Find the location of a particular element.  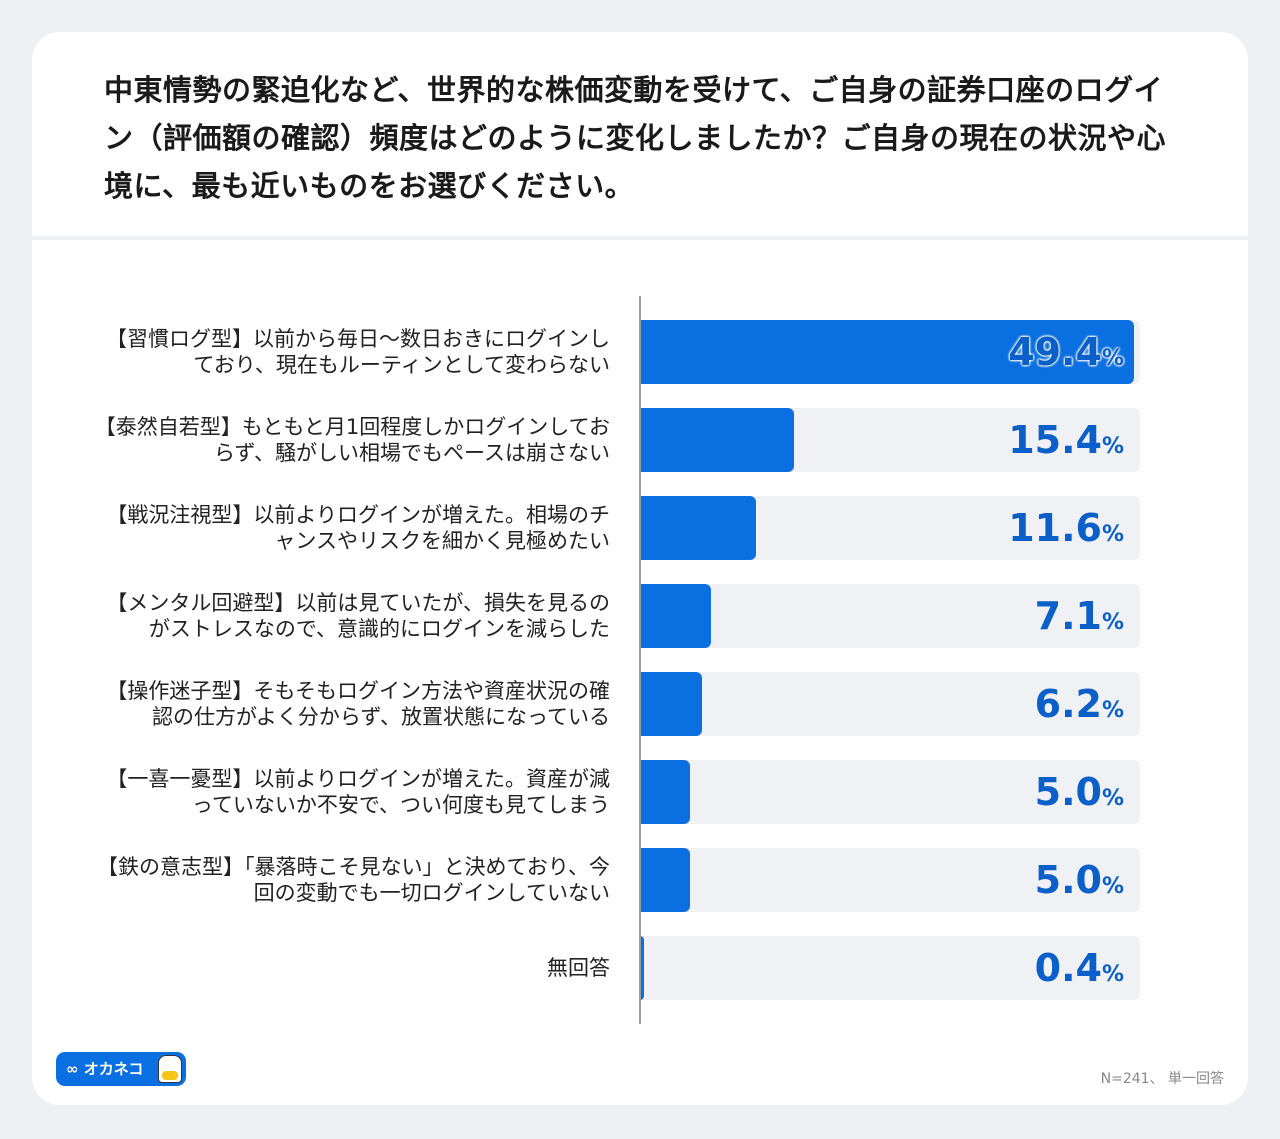

value-label: 15.4% is located at coordinates (1066, 443).